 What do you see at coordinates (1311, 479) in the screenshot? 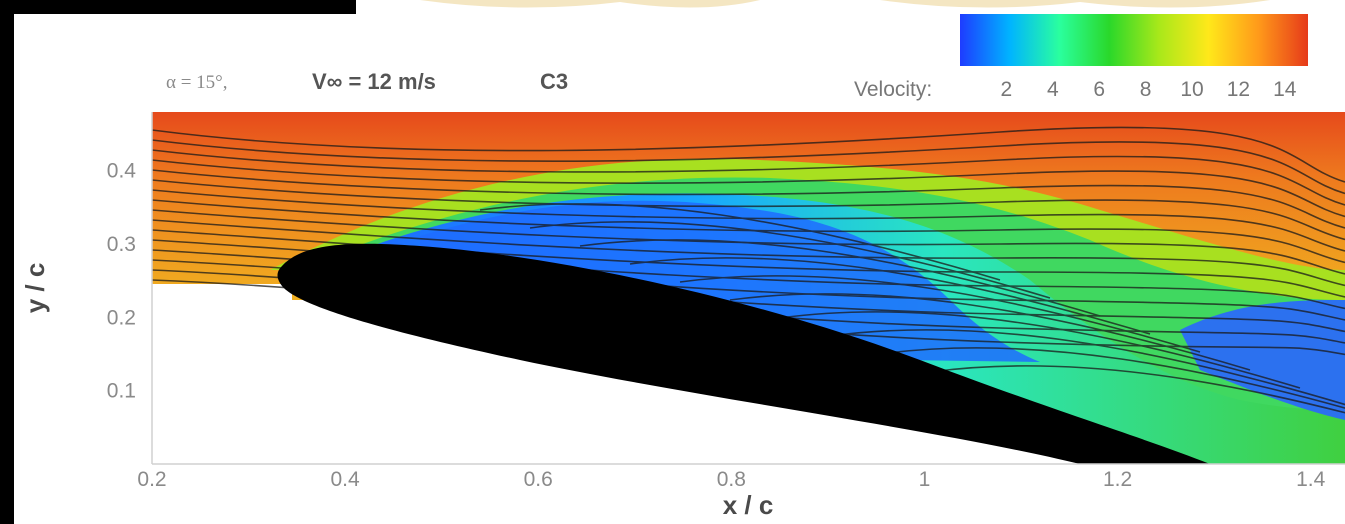
I see `x-tick-label: 1.4` at bounding box center [1311, 479].